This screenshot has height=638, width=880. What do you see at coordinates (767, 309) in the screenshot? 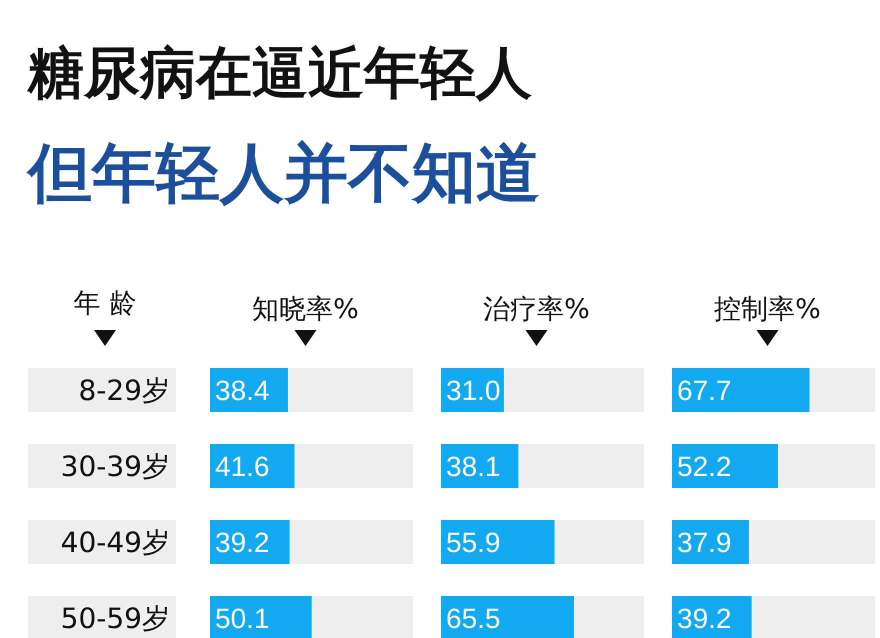
I see `series-label: 控制率%` at bounding box center [767, 309].